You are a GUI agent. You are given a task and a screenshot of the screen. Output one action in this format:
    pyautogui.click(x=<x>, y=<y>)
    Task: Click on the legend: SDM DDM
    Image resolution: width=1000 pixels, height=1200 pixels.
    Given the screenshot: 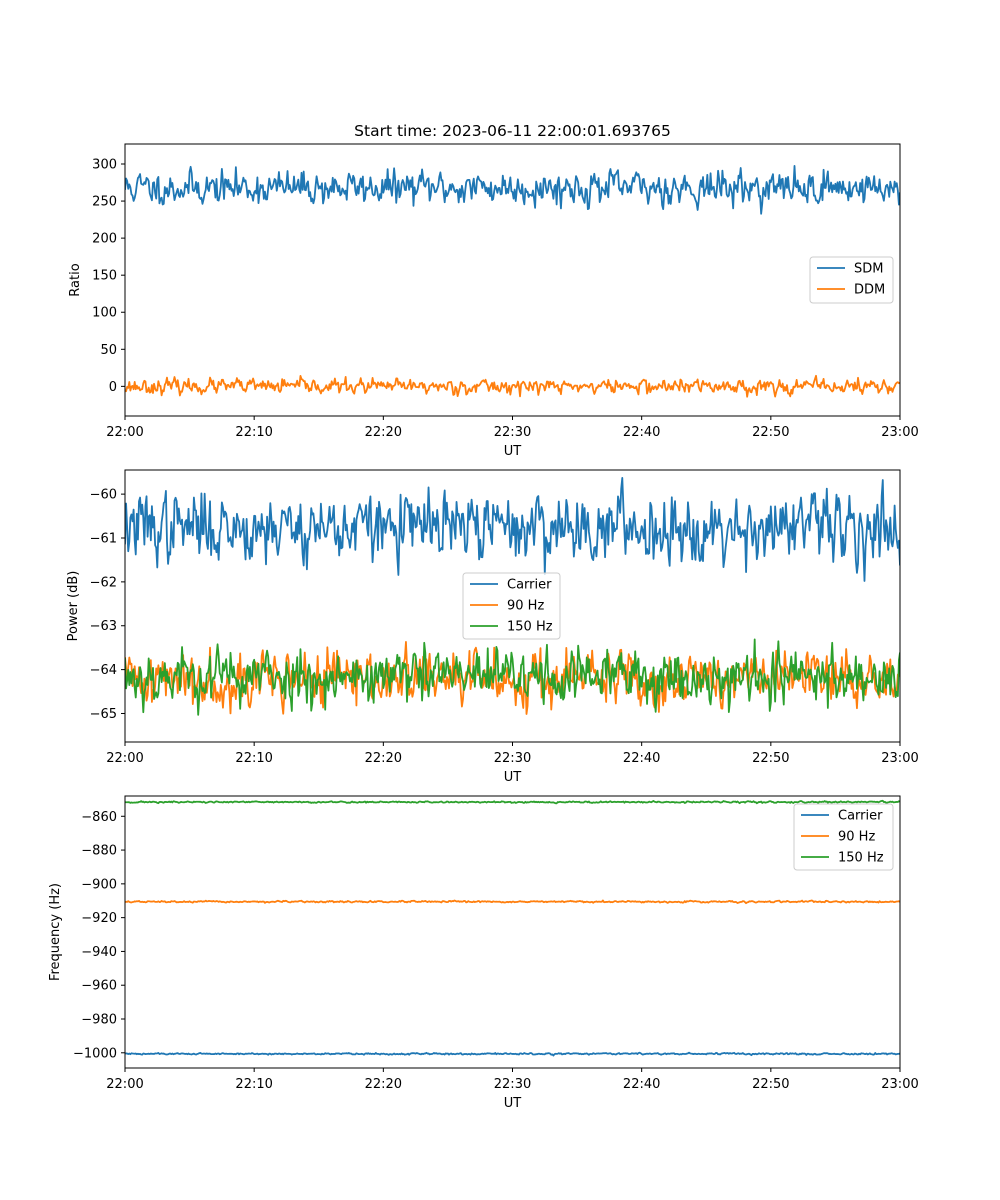 What is the action you would take?
    pyautogui.click(x=851, y=280)
    